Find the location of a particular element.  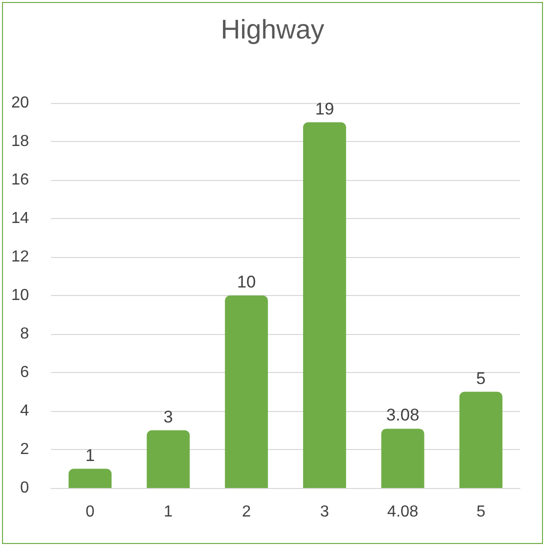

y-tick-label: 18 is located at coordinates (20, 141).